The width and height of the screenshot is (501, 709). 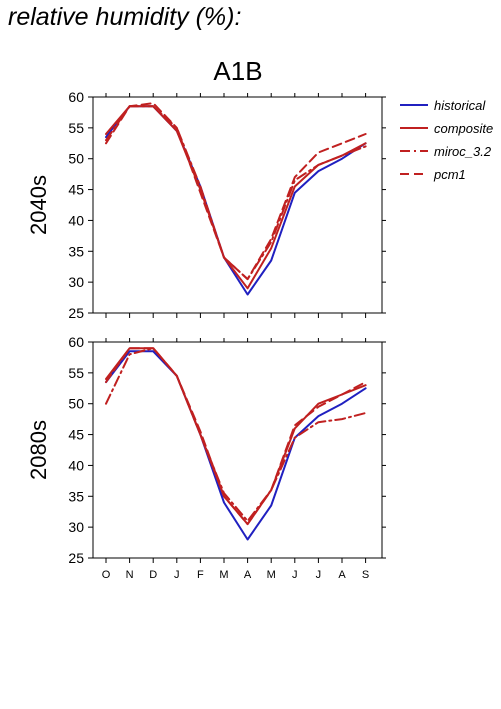 What do you see at coordinates (200, 575) in the screenshot?
I see `x-tick-label: F` at bounding box center [200, 575].